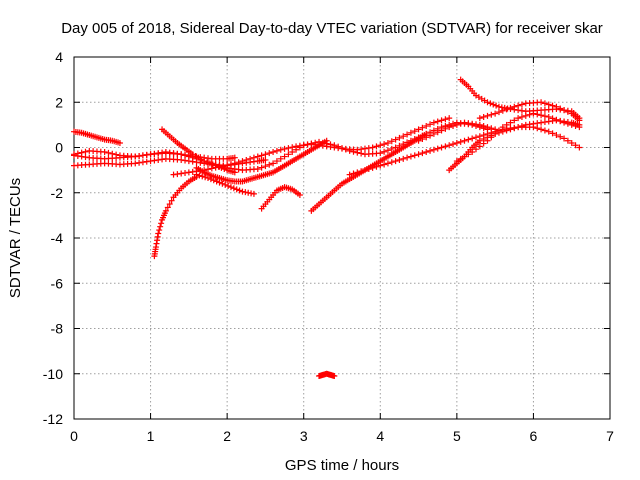  Describe the element at coordinates (57, 193) in the screenshot. I see `y-tick-label: -2` at that location.